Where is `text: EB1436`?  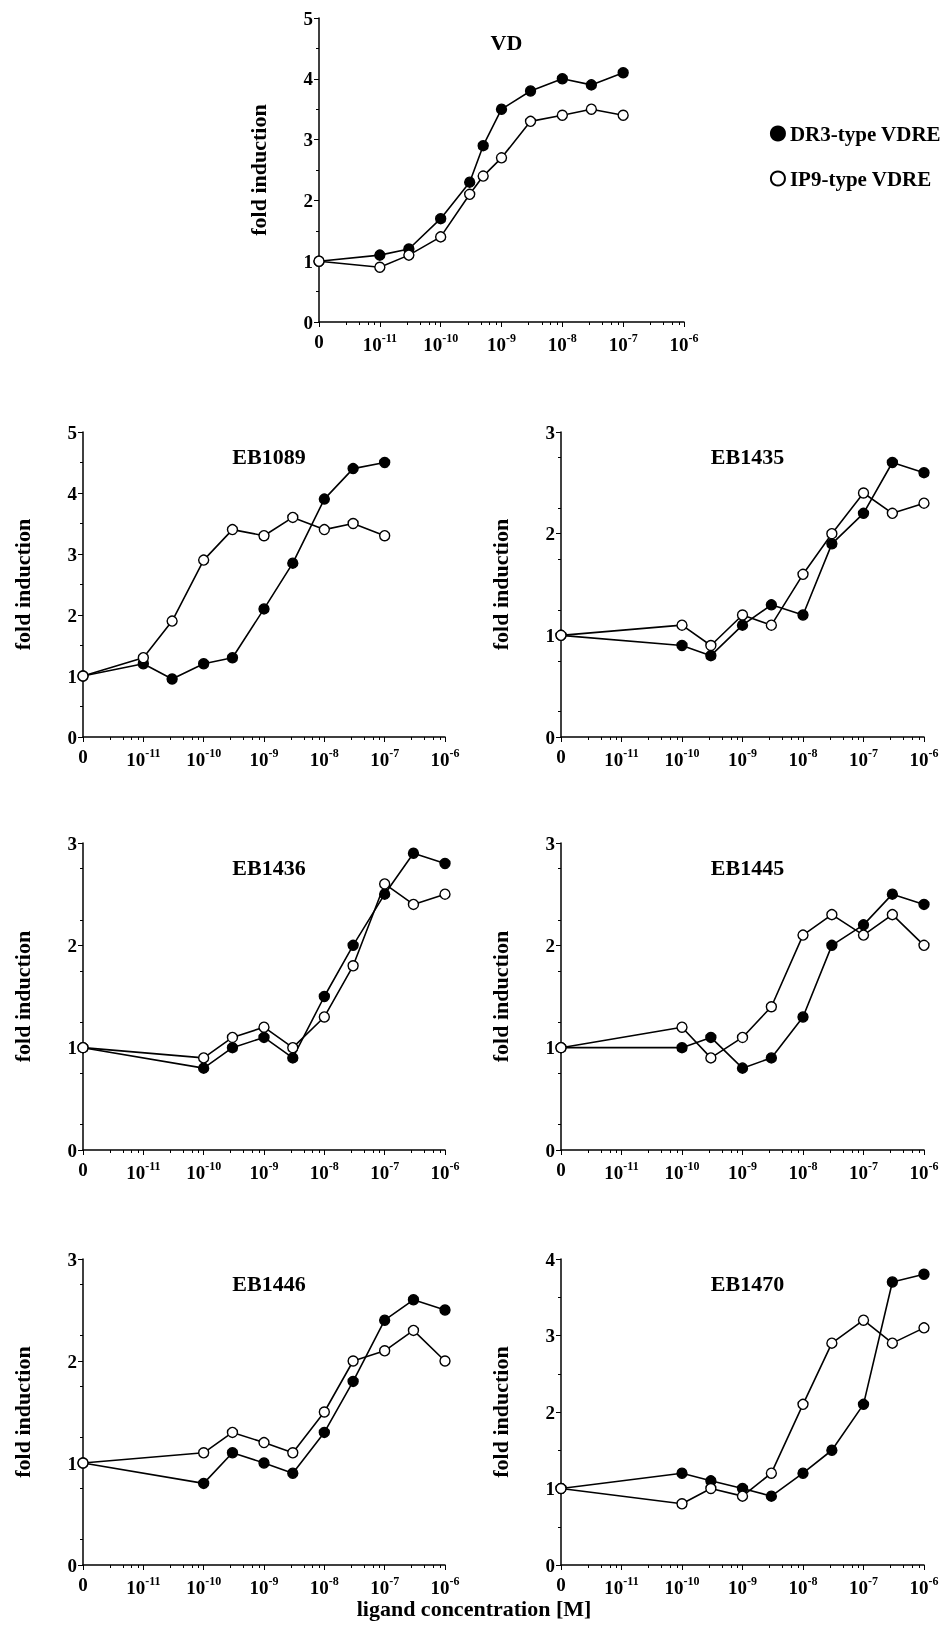
text: EB1436 is located at coordinates (269, 867).